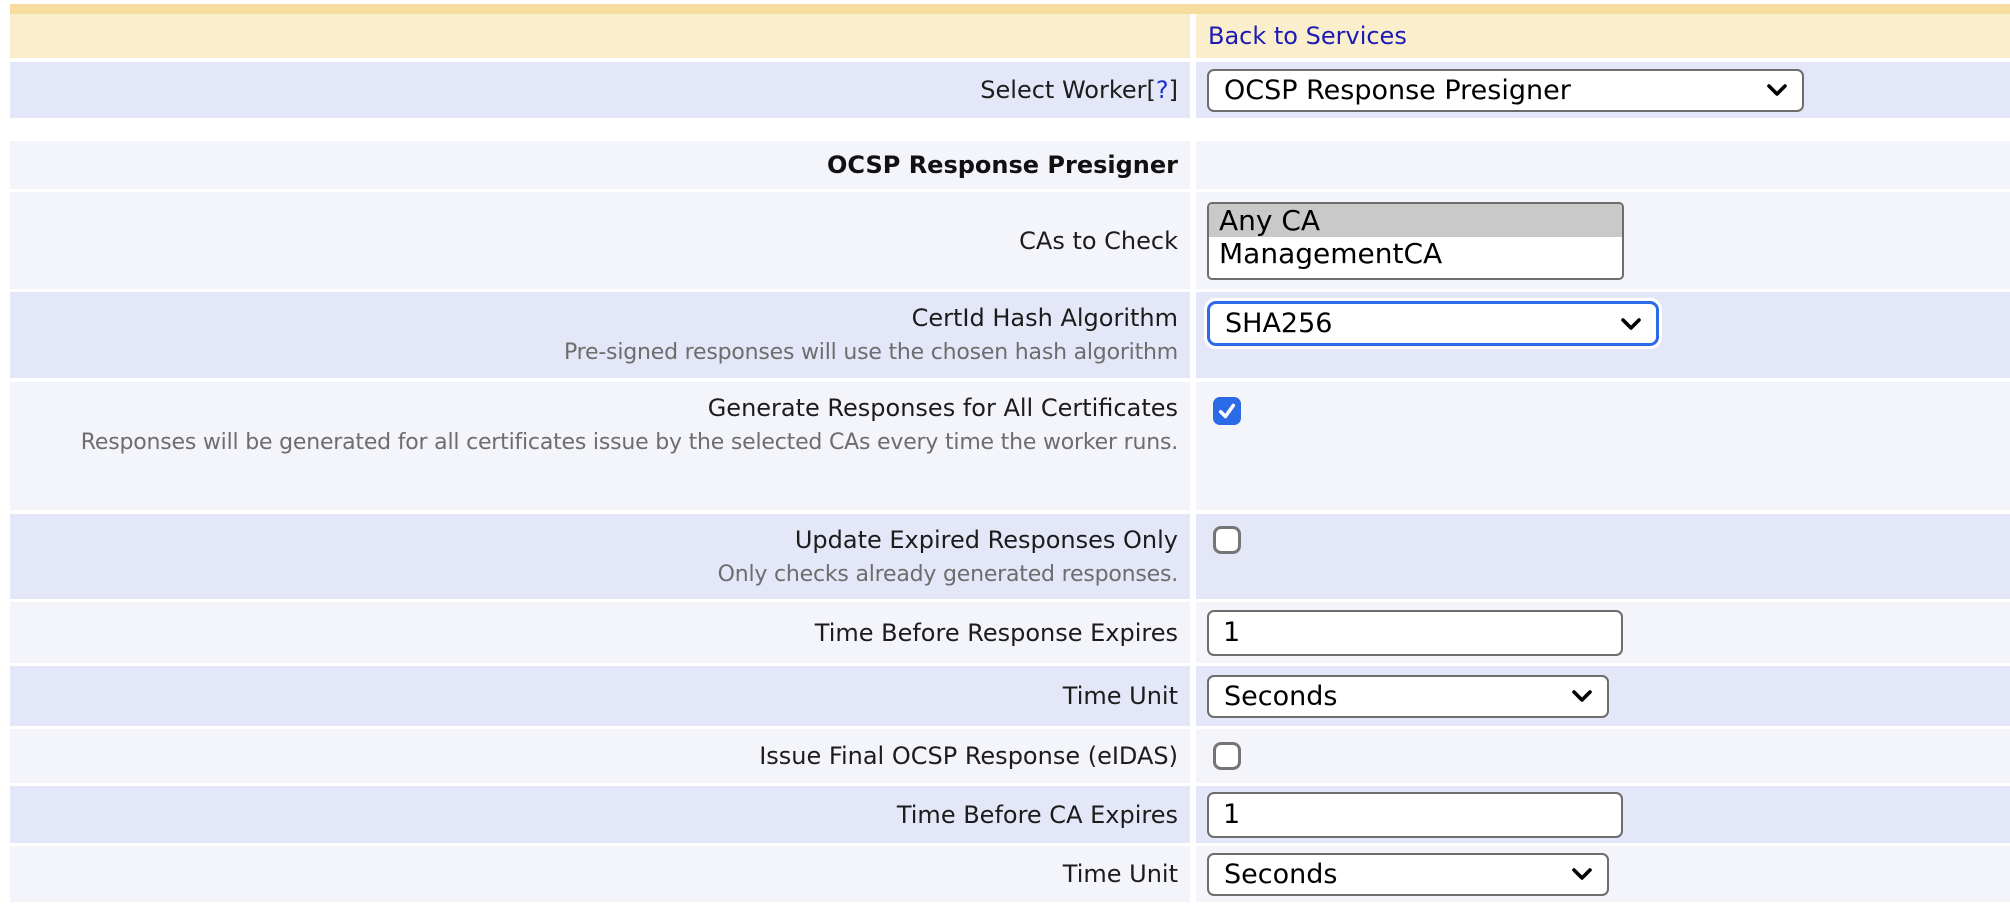 This screenshot has height=904, width=2010. Describe the element at coordinates (1162, 90) in the screenshot. I see `select-worker-help-link: ?` at that location.